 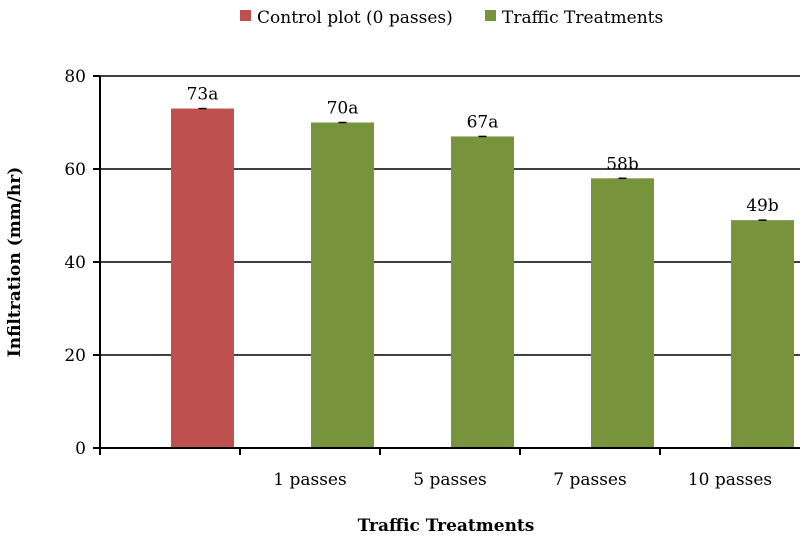 What do you see at coordinates (75, 170) in the screenshot?
I see `y-tick-label: 60` at bounding box center [75, 170].